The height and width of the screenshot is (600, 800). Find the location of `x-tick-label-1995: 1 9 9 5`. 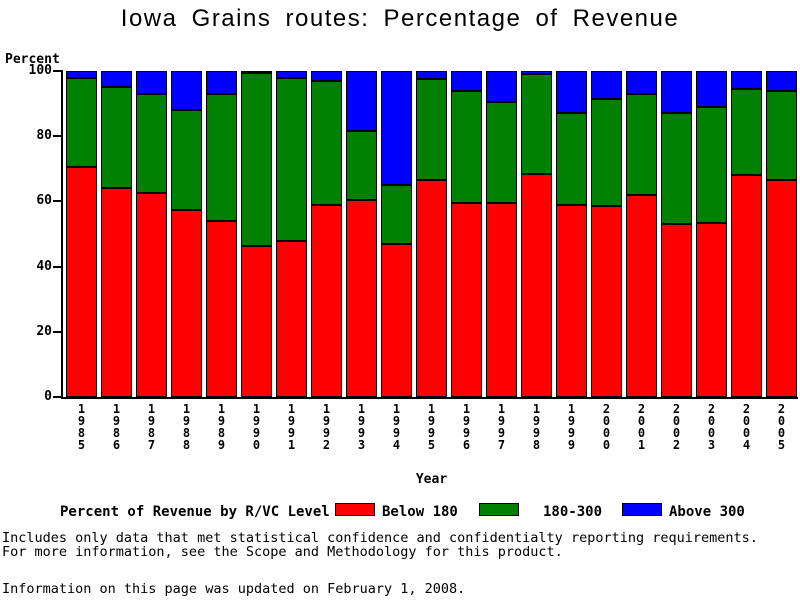

x-tick-label-1995: 1 9 9 5 is located at coordinates (431, 427).